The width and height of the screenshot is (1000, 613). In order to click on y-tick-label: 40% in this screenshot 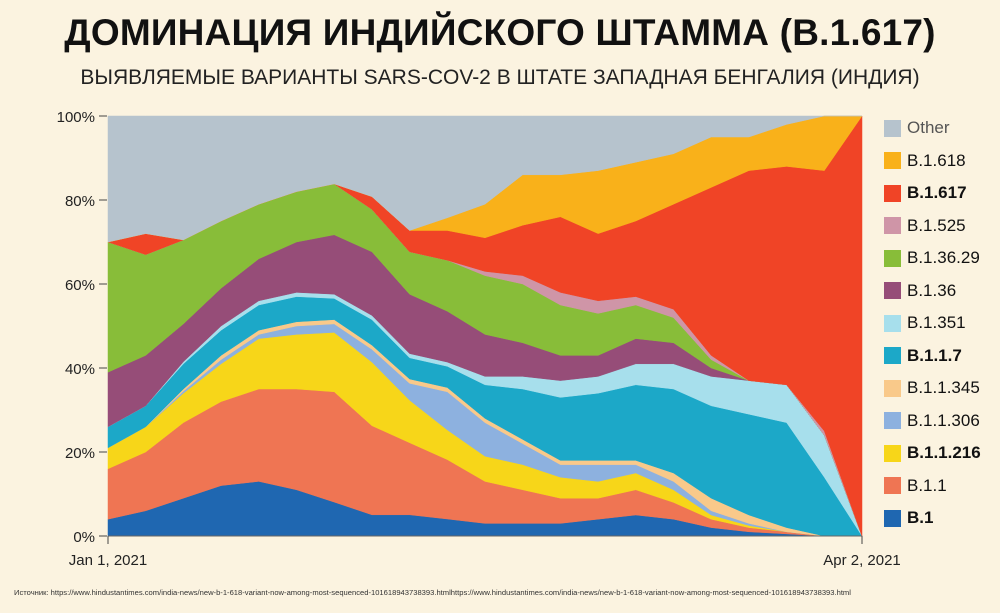, I will do `click(80, 369)`.